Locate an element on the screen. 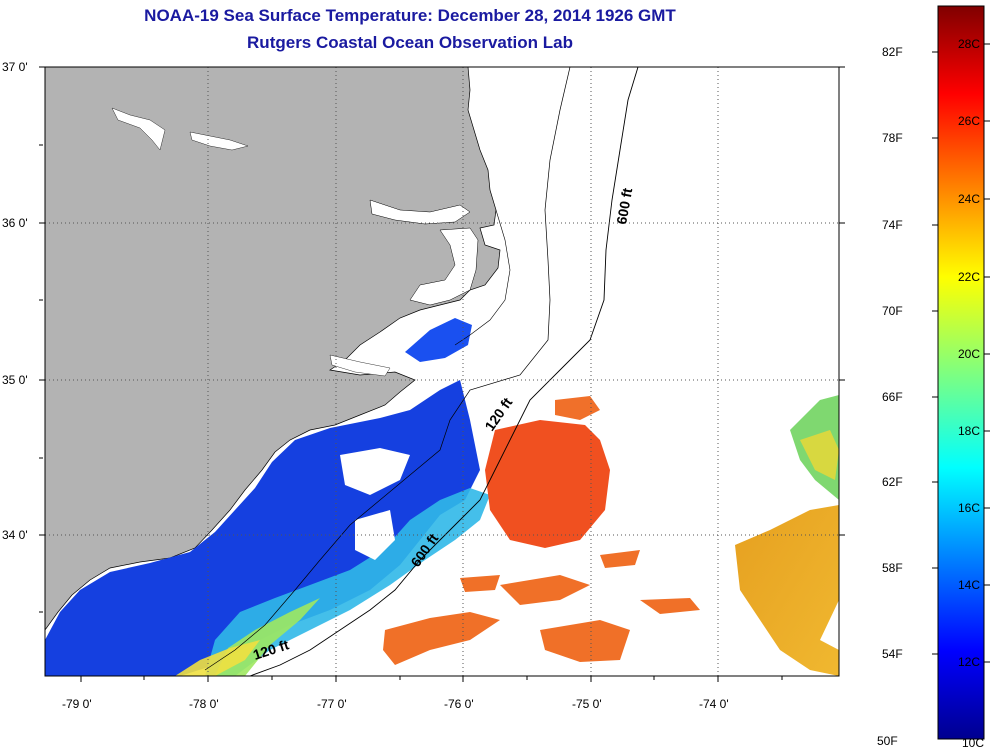 The image size is (992, 754). albemarle-sound is located at coordinates (420, 212).